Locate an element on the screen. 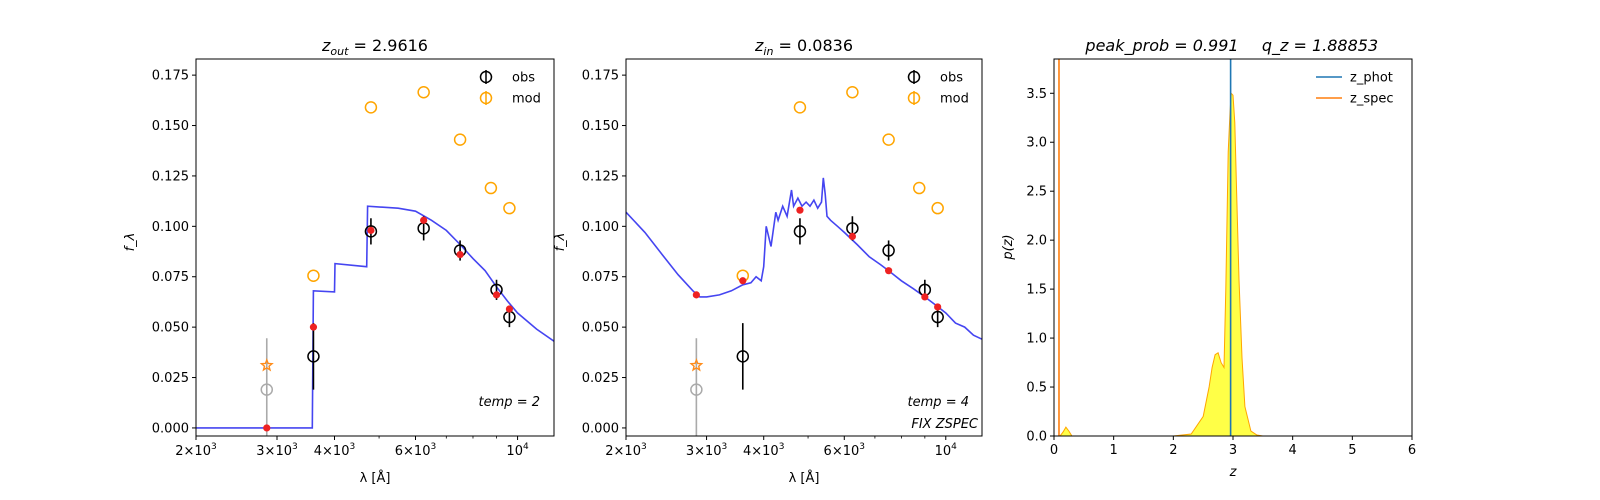 The width and height of the screenshot is (1600, 500). x-tick-label: 1 is located at coordinates (1114, 450).